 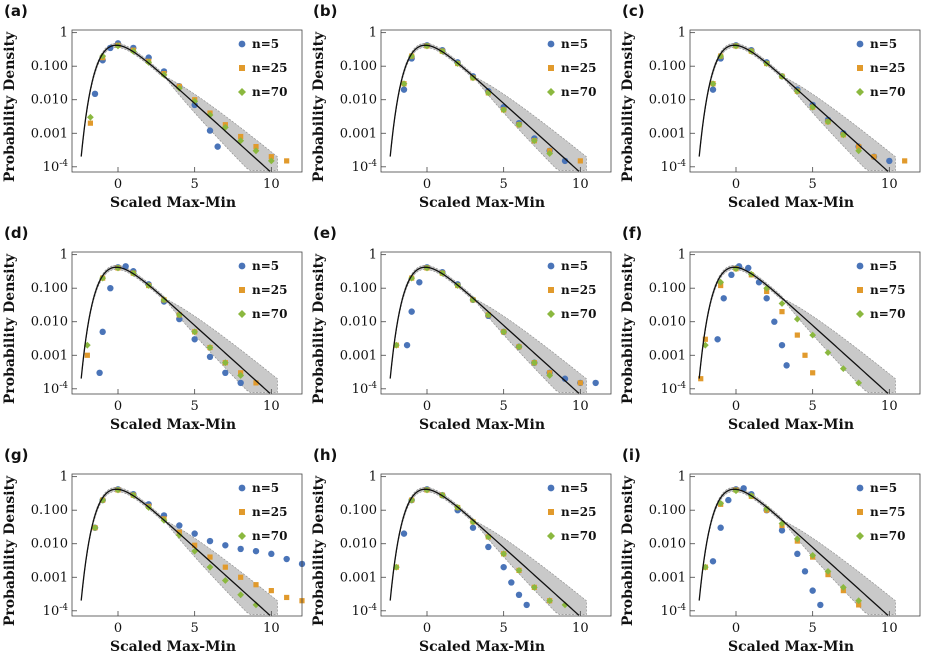 I want to click on panel-label: (c), so click(x=633, y=11).